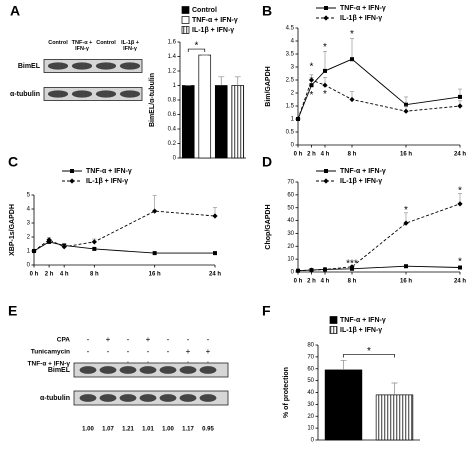 The image size is (474, 452). Describe the element at coordinates (172, 72) in the screenshot. I see `y-tick-label: 1.2` at that location.